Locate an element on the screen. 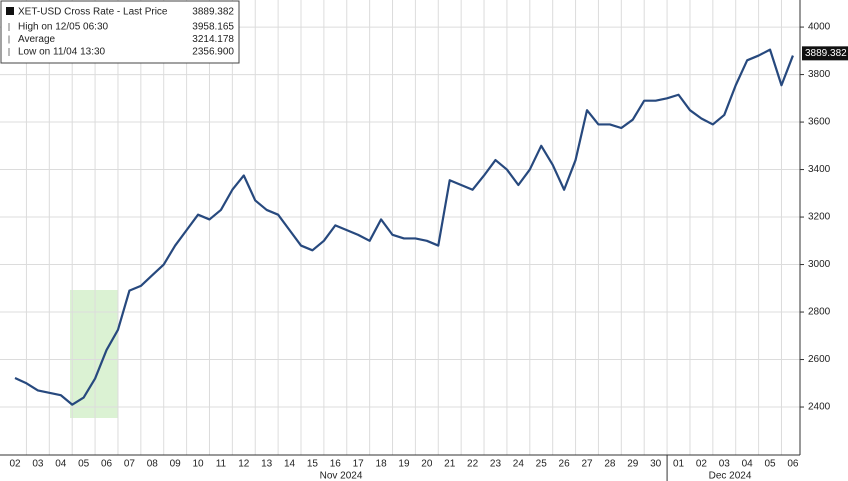 This screenshot has width=848, height=481. legend-row-value: 3958.165 is located at coordinates (213, 27).